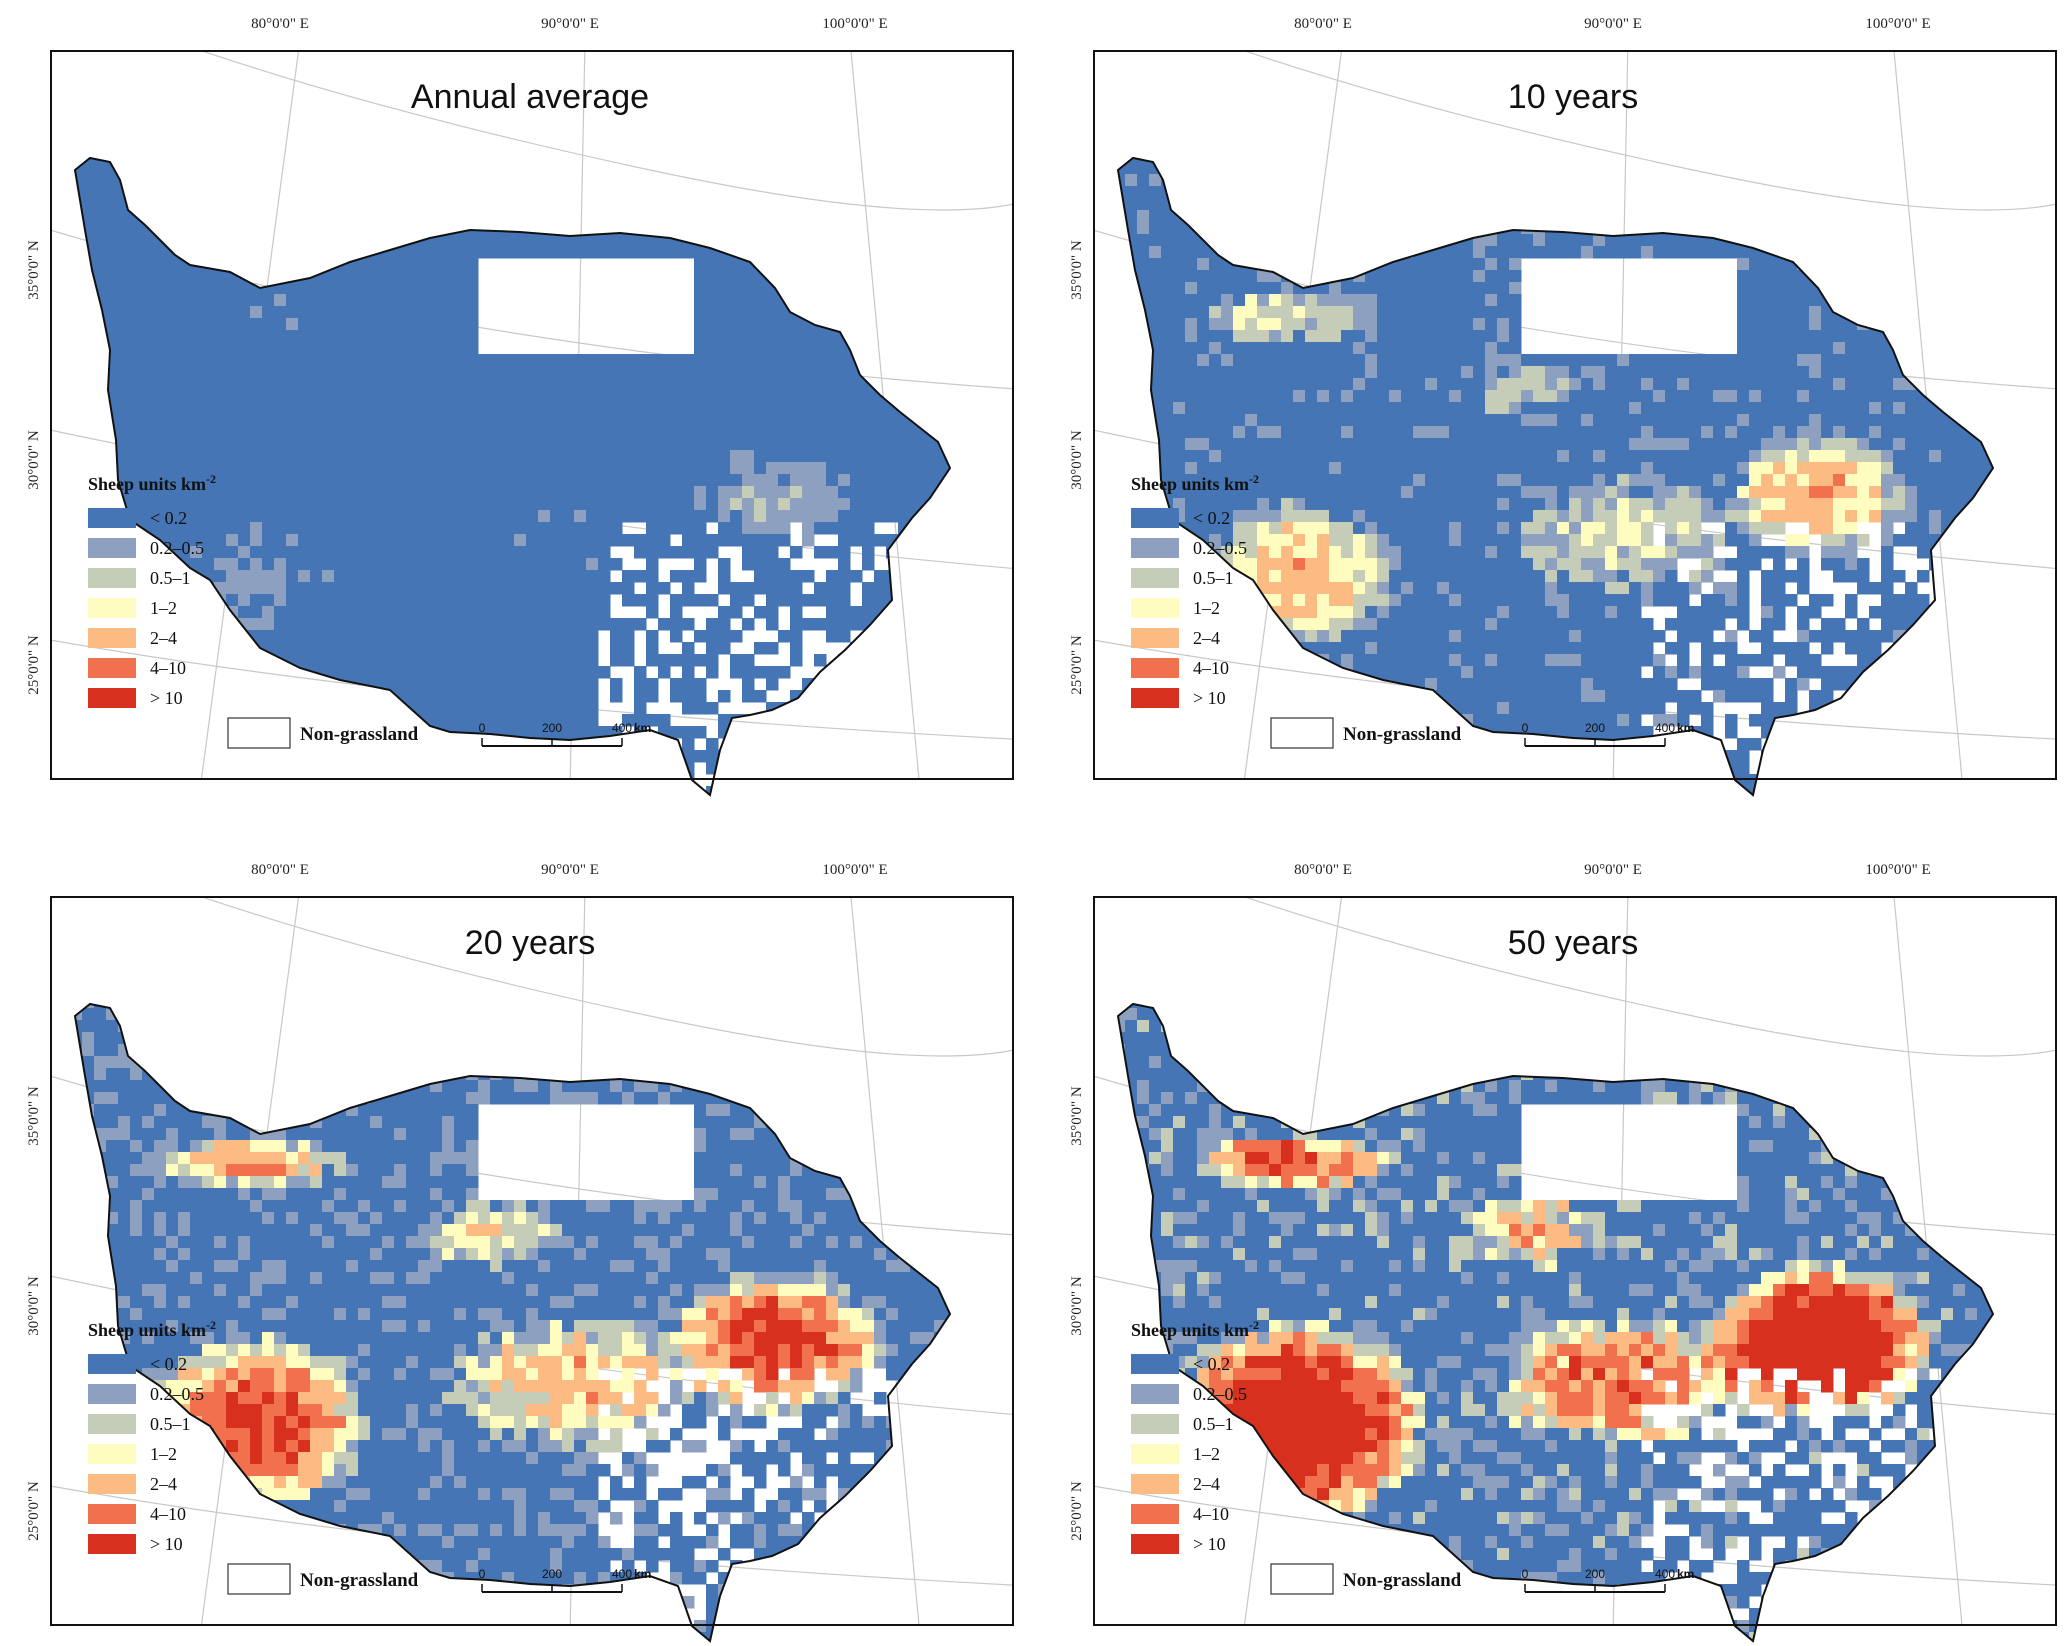  Describe the element at coordinates (1573, 943) in the screenshot. I see `panel-title: 50 years` at that location.